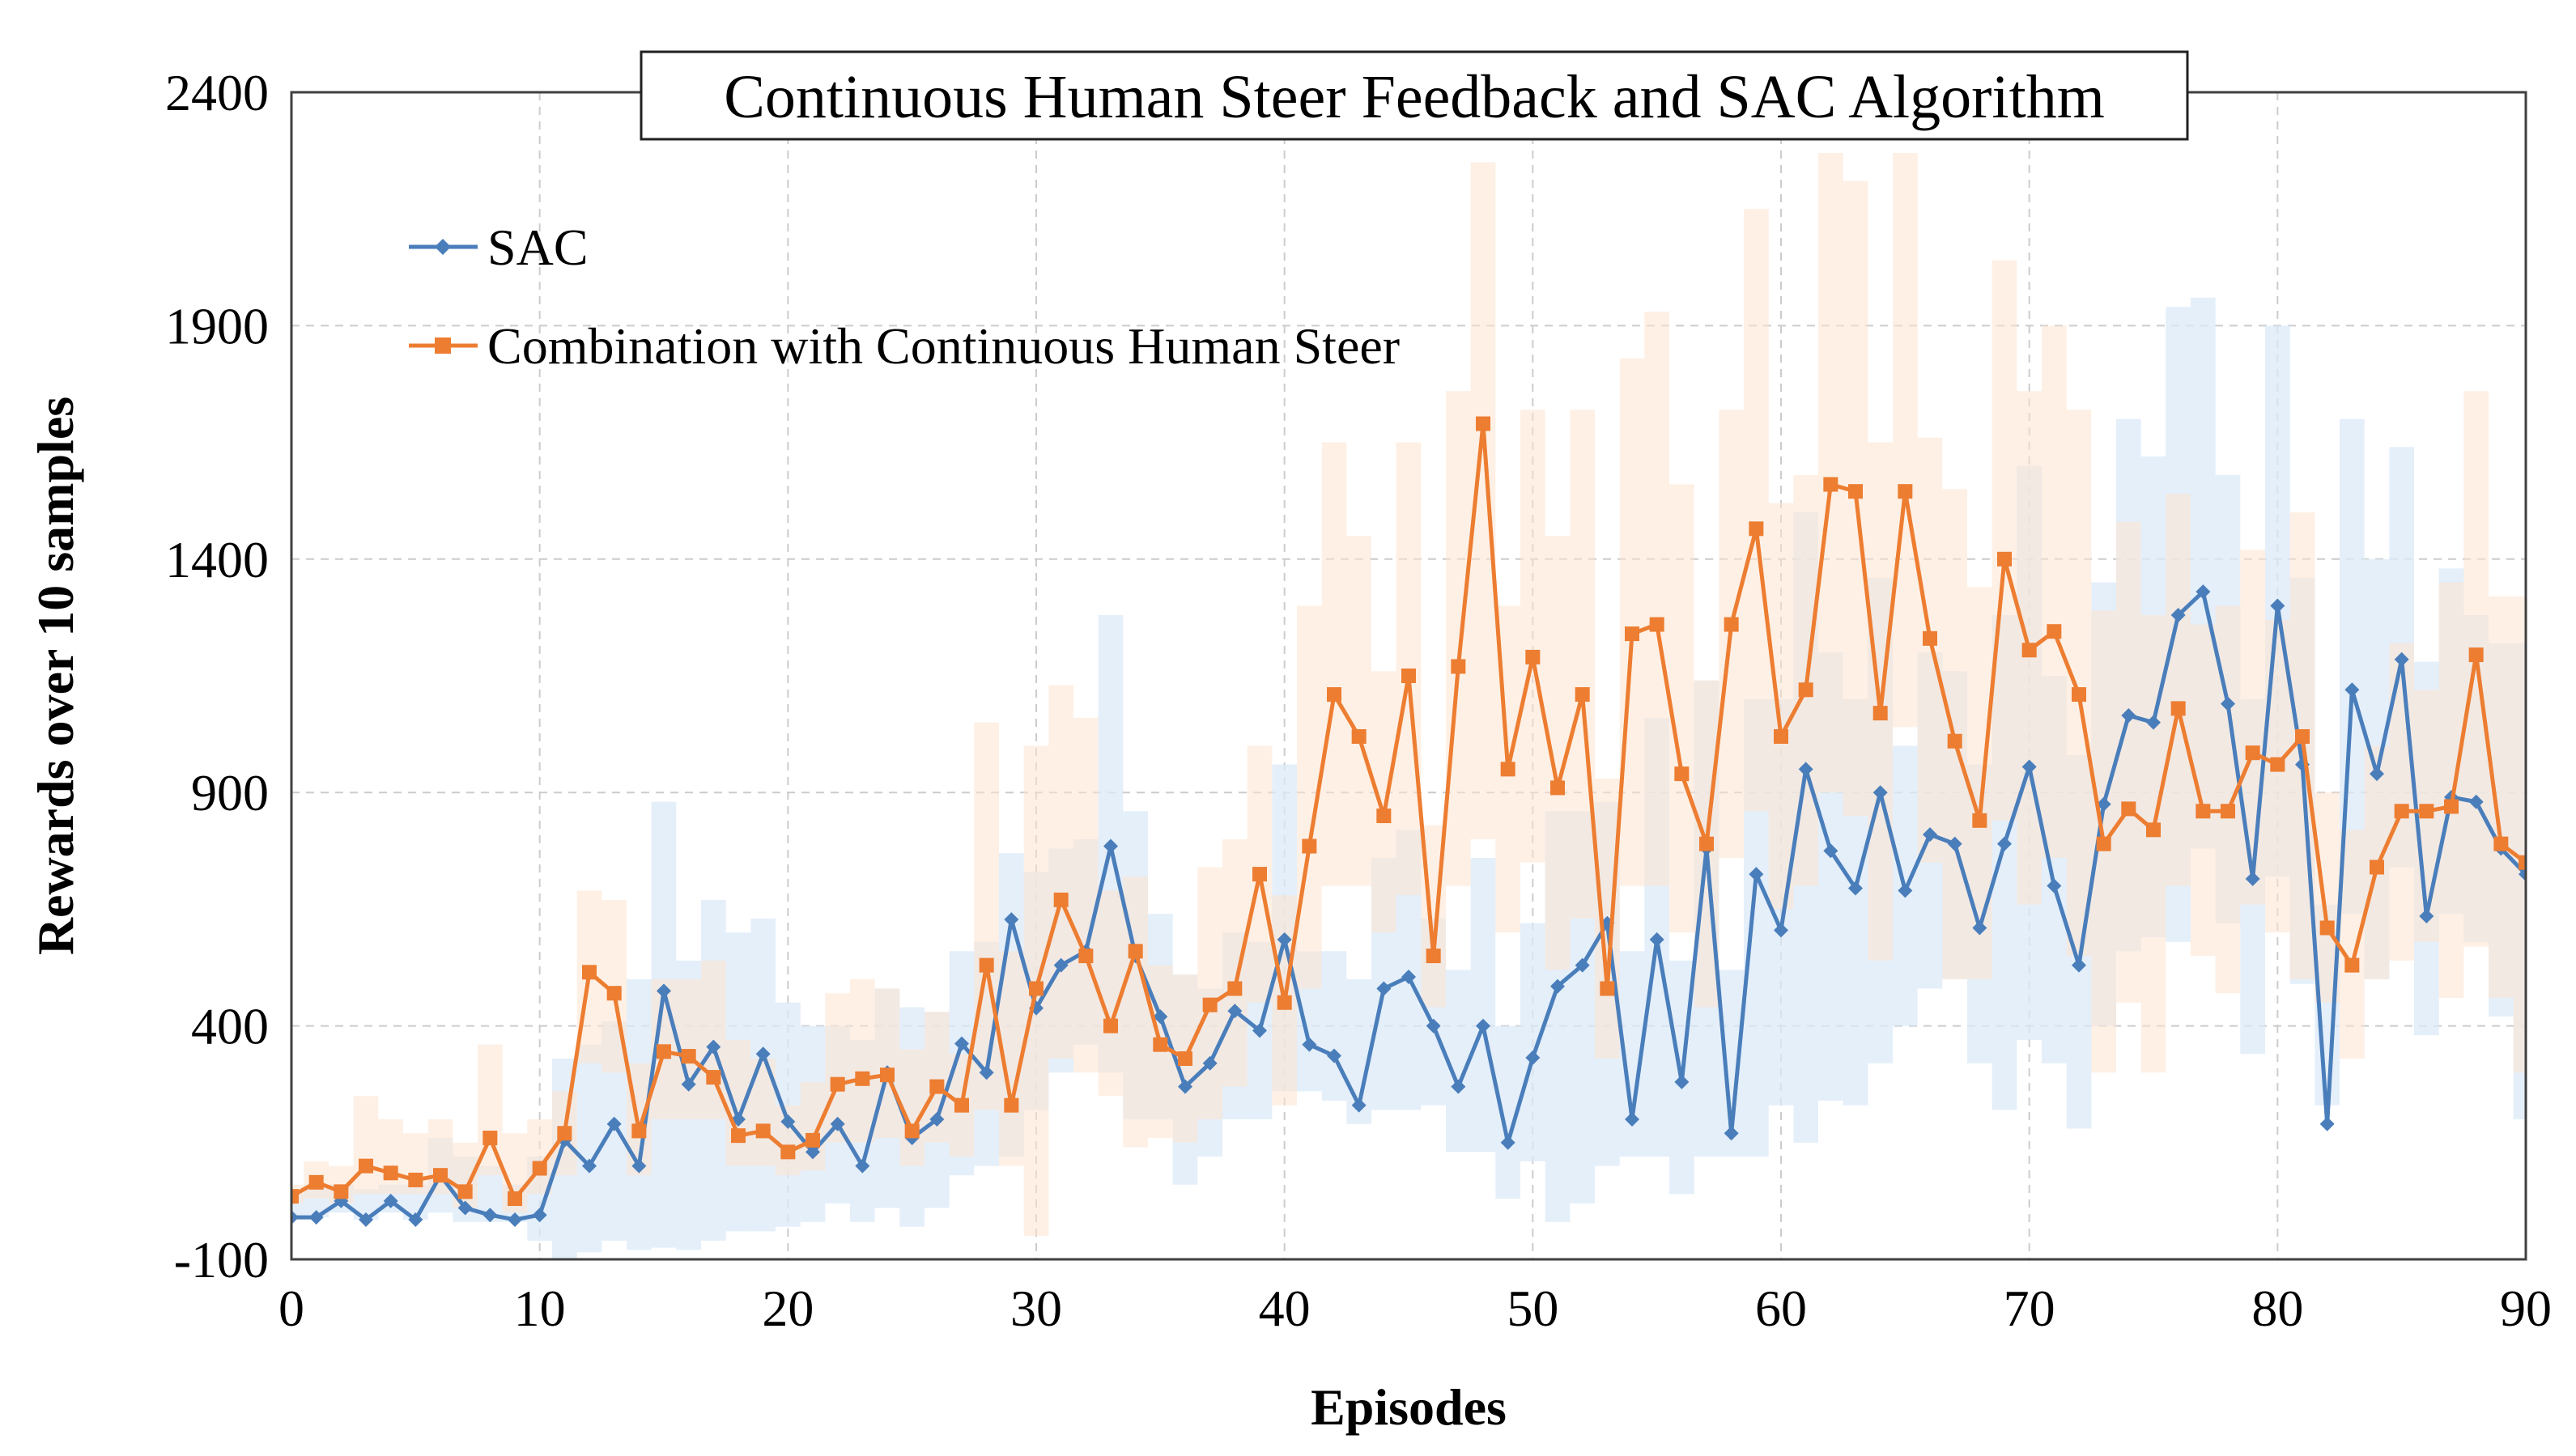 This screenshot has height=1456, width=2576. What do you see at coordinates (1781, 1308) in the screenshot?
I see `x-tick-label: 60` at bounding box center [1781, 1308].